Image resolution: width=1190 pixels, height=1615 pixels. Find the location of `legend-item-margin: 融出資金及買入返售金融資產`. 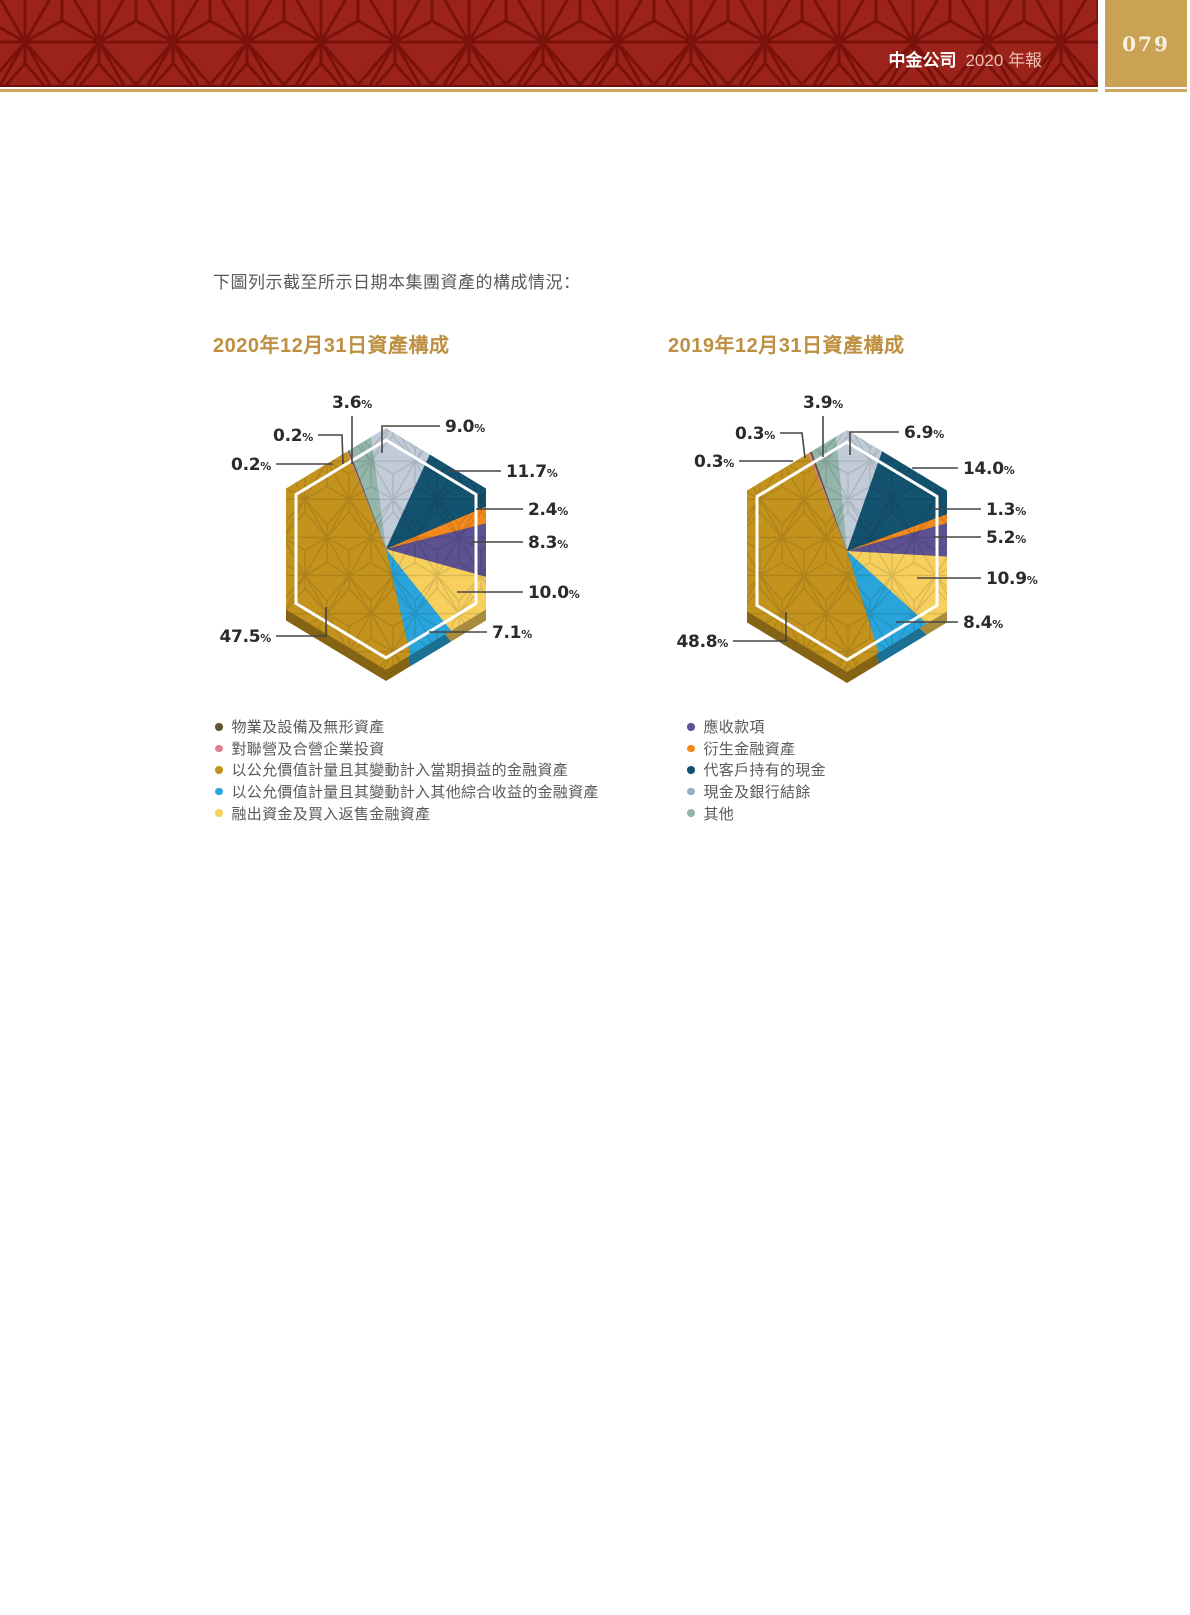

legend-item-margin: 融出資金及買入返售金融資產 is located at coordinates (407, 813).